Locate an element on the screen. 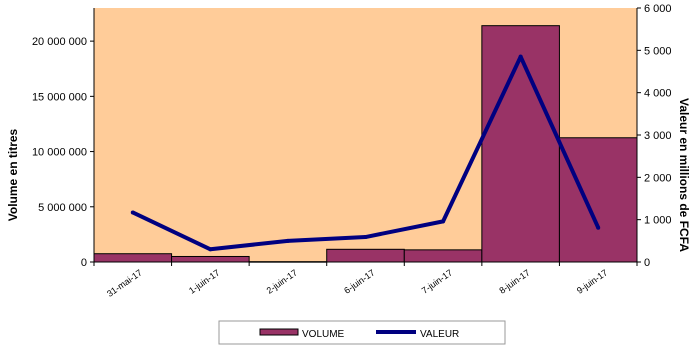  legend: VOLUME VALEUR is located at coordinates (362, 332).